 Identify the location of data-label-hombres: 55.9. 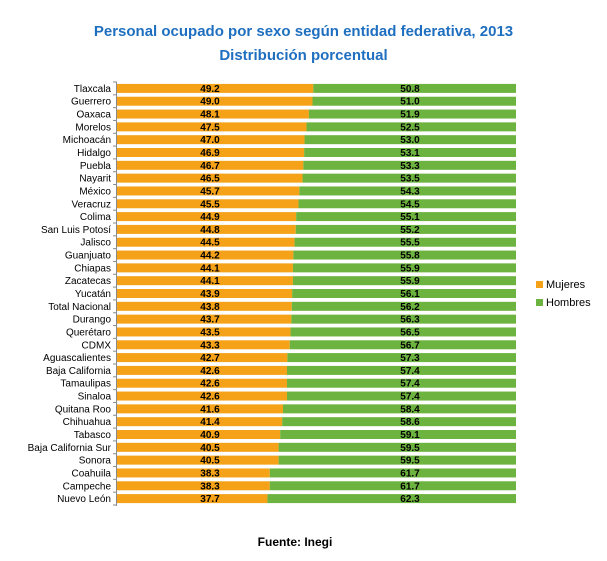
(410, 281).